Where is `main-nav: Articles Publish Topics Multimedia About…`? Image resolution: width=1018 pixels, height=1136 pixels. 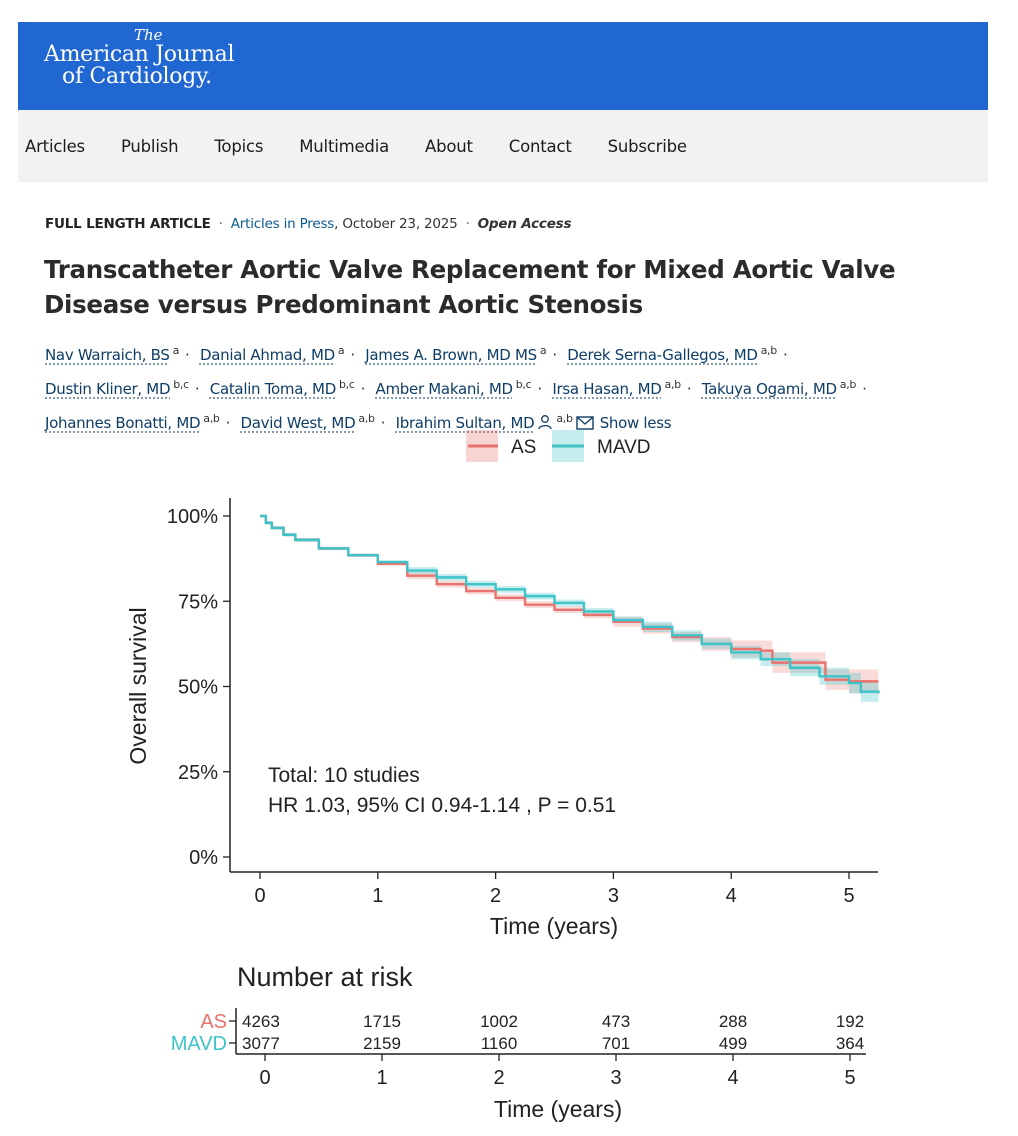 main-nav: Articles Publish Topics Multimedia About… is located at coordinates (503, 146).